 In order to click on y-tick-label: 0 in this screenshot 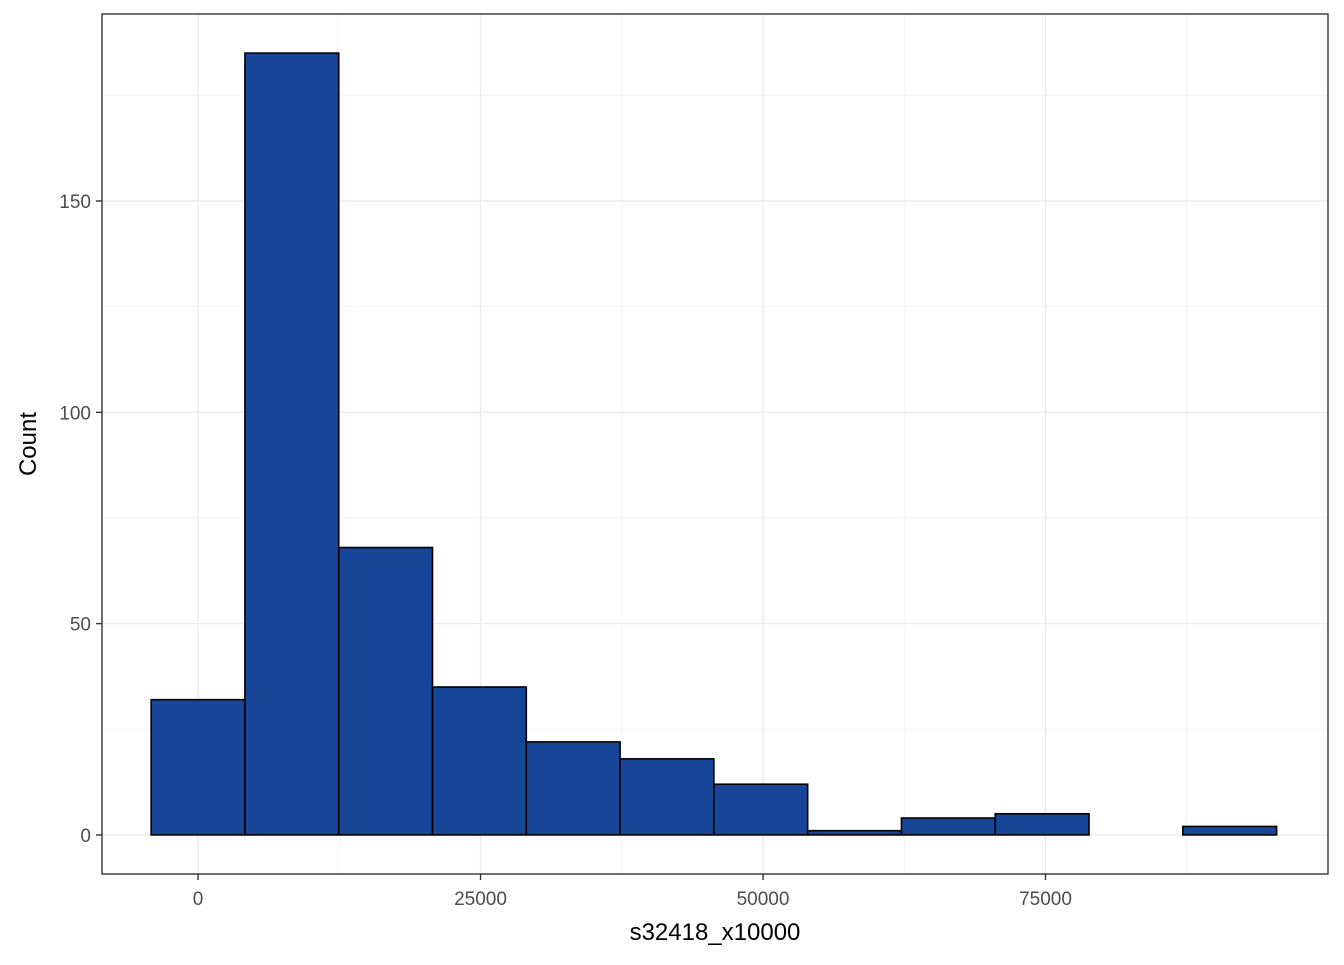, I will do `click(85, 836)`.